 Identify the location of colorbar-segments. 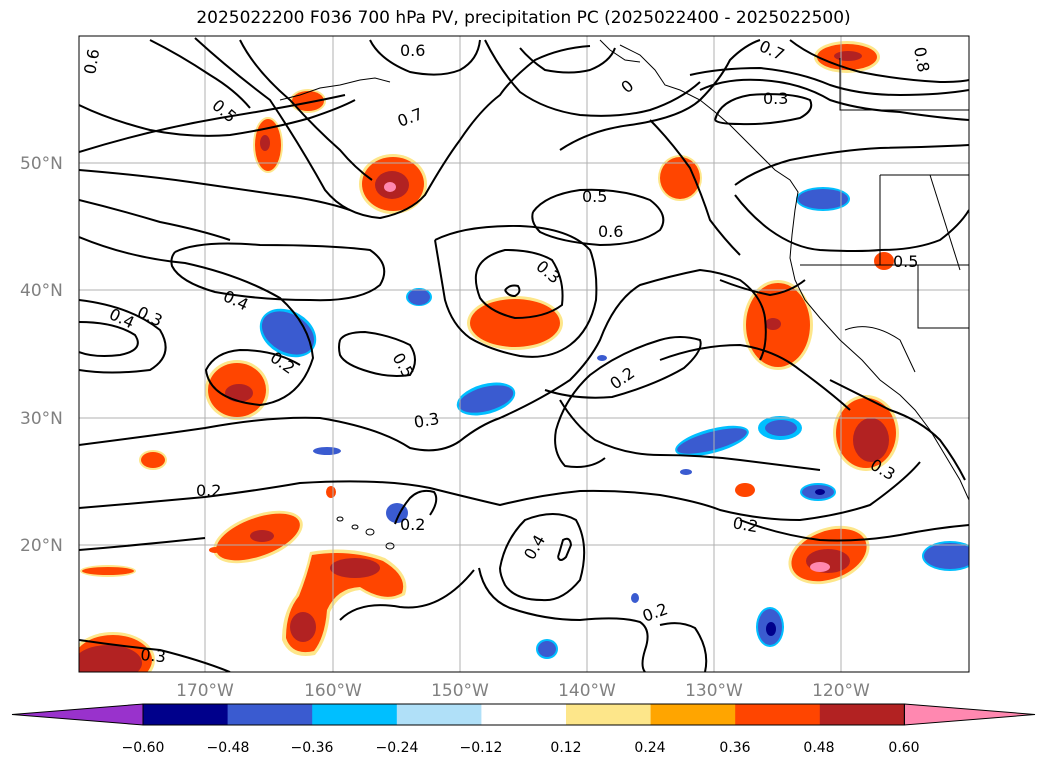
(523, 714).